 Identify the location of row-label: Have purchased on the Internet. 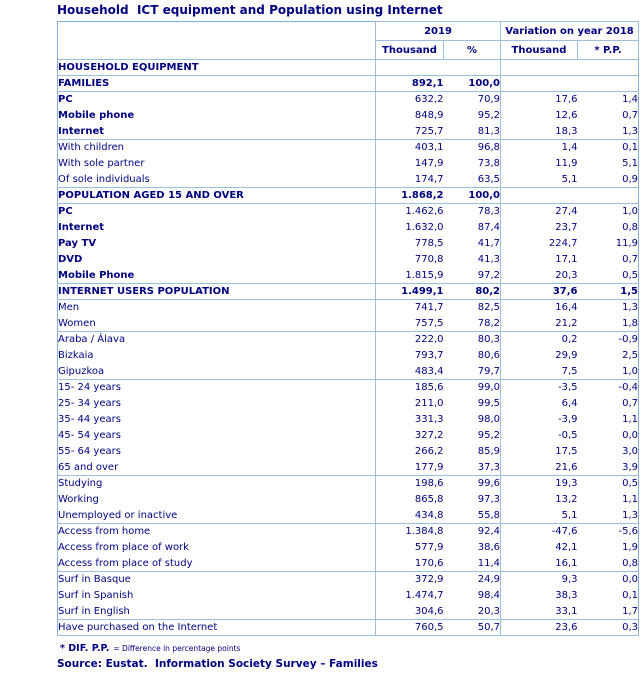
(216, 627).